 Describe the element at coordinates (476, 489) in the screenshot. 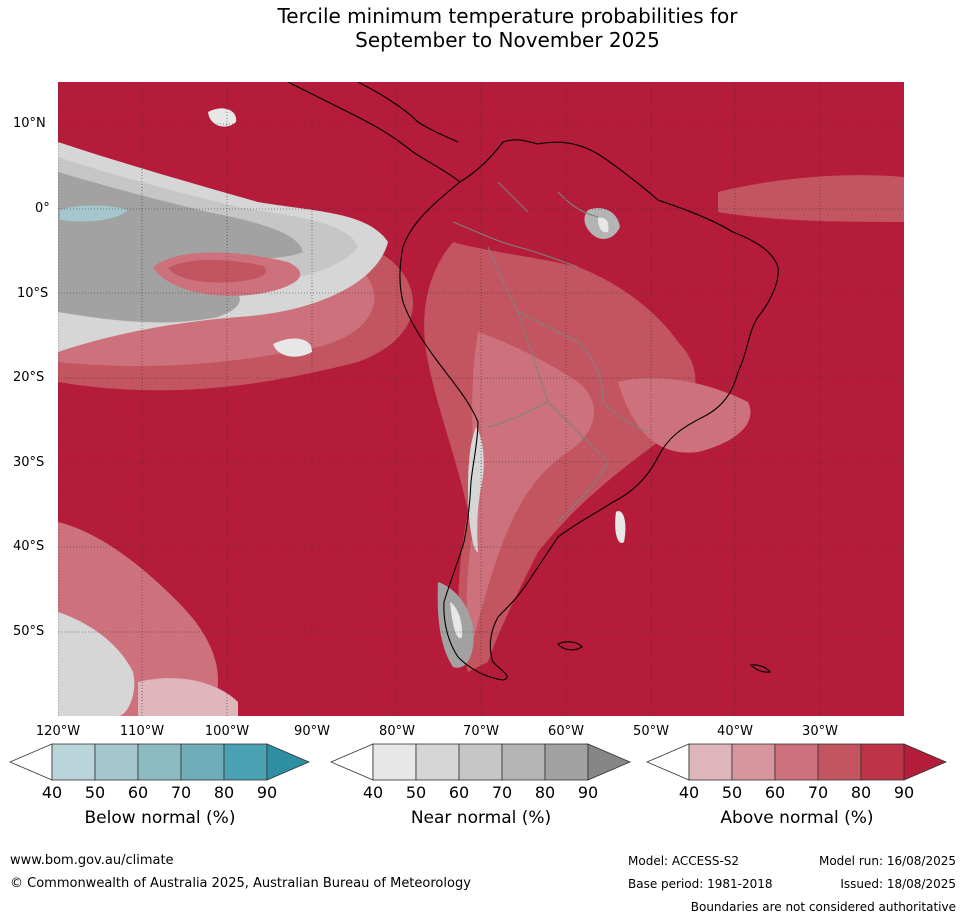

I see `continent-near-andes` at that location.